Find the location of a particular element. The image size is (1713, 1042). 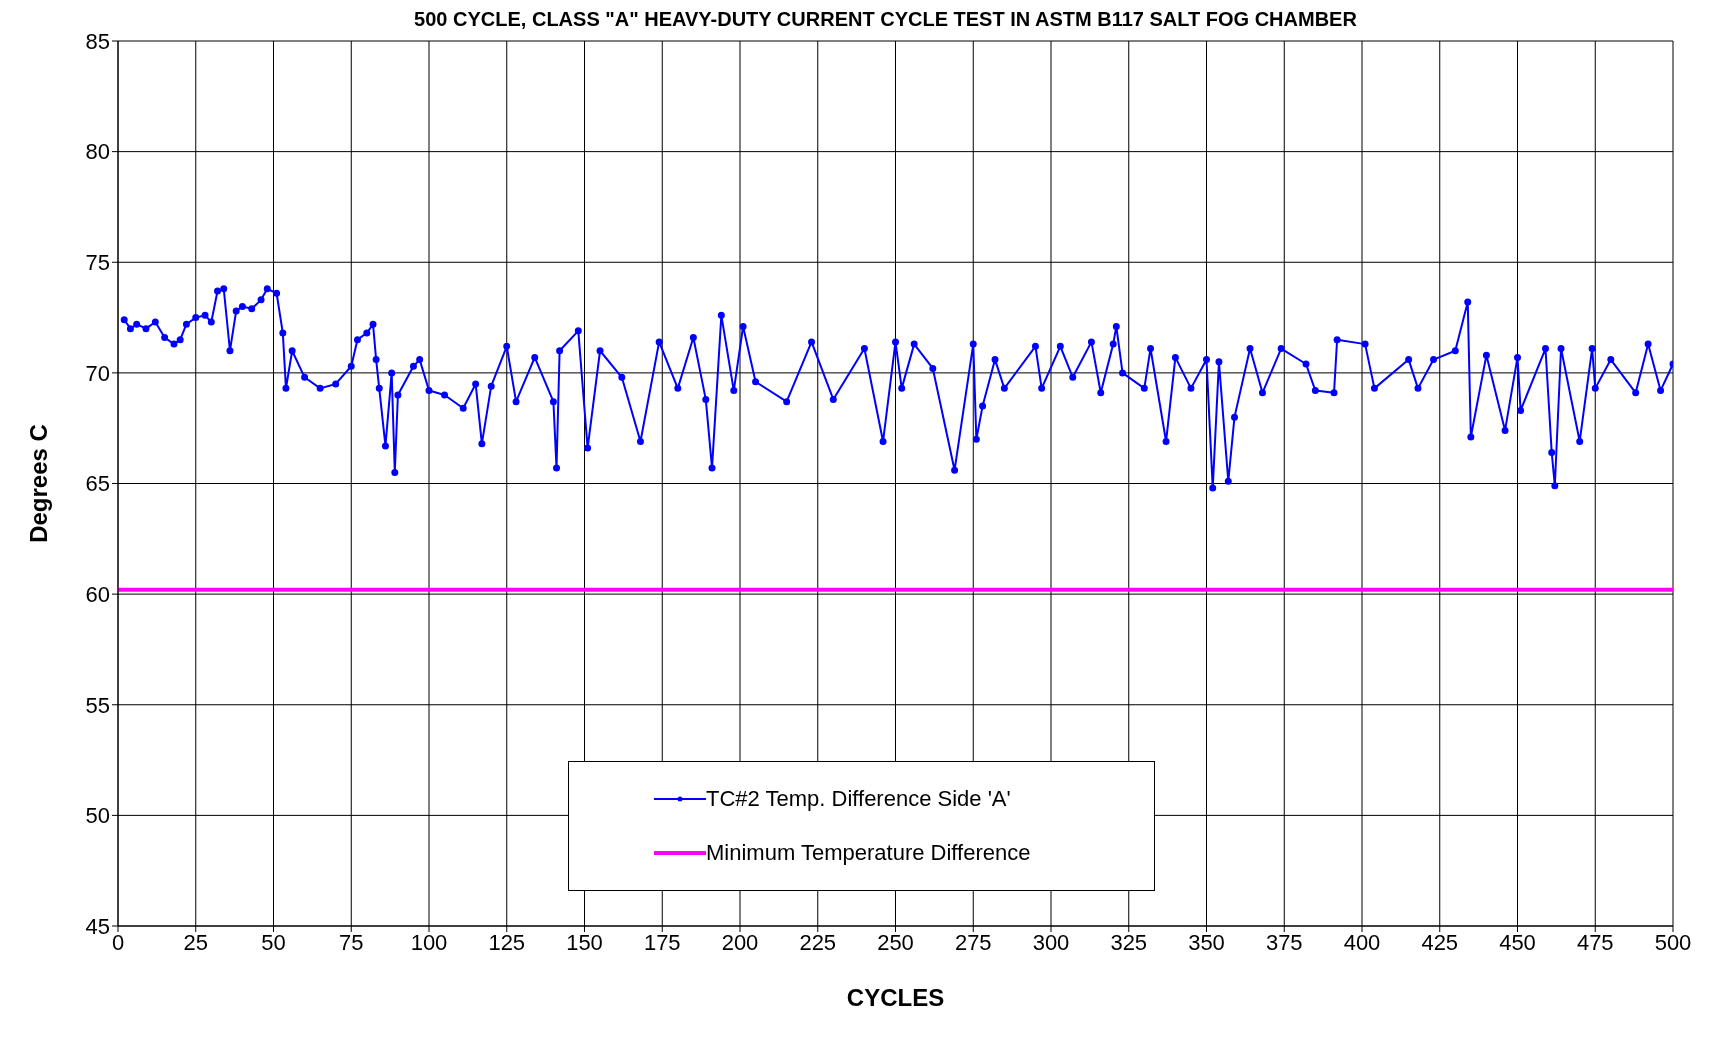

y-axis-title: Degrees C is located at coordinates (38, 483).